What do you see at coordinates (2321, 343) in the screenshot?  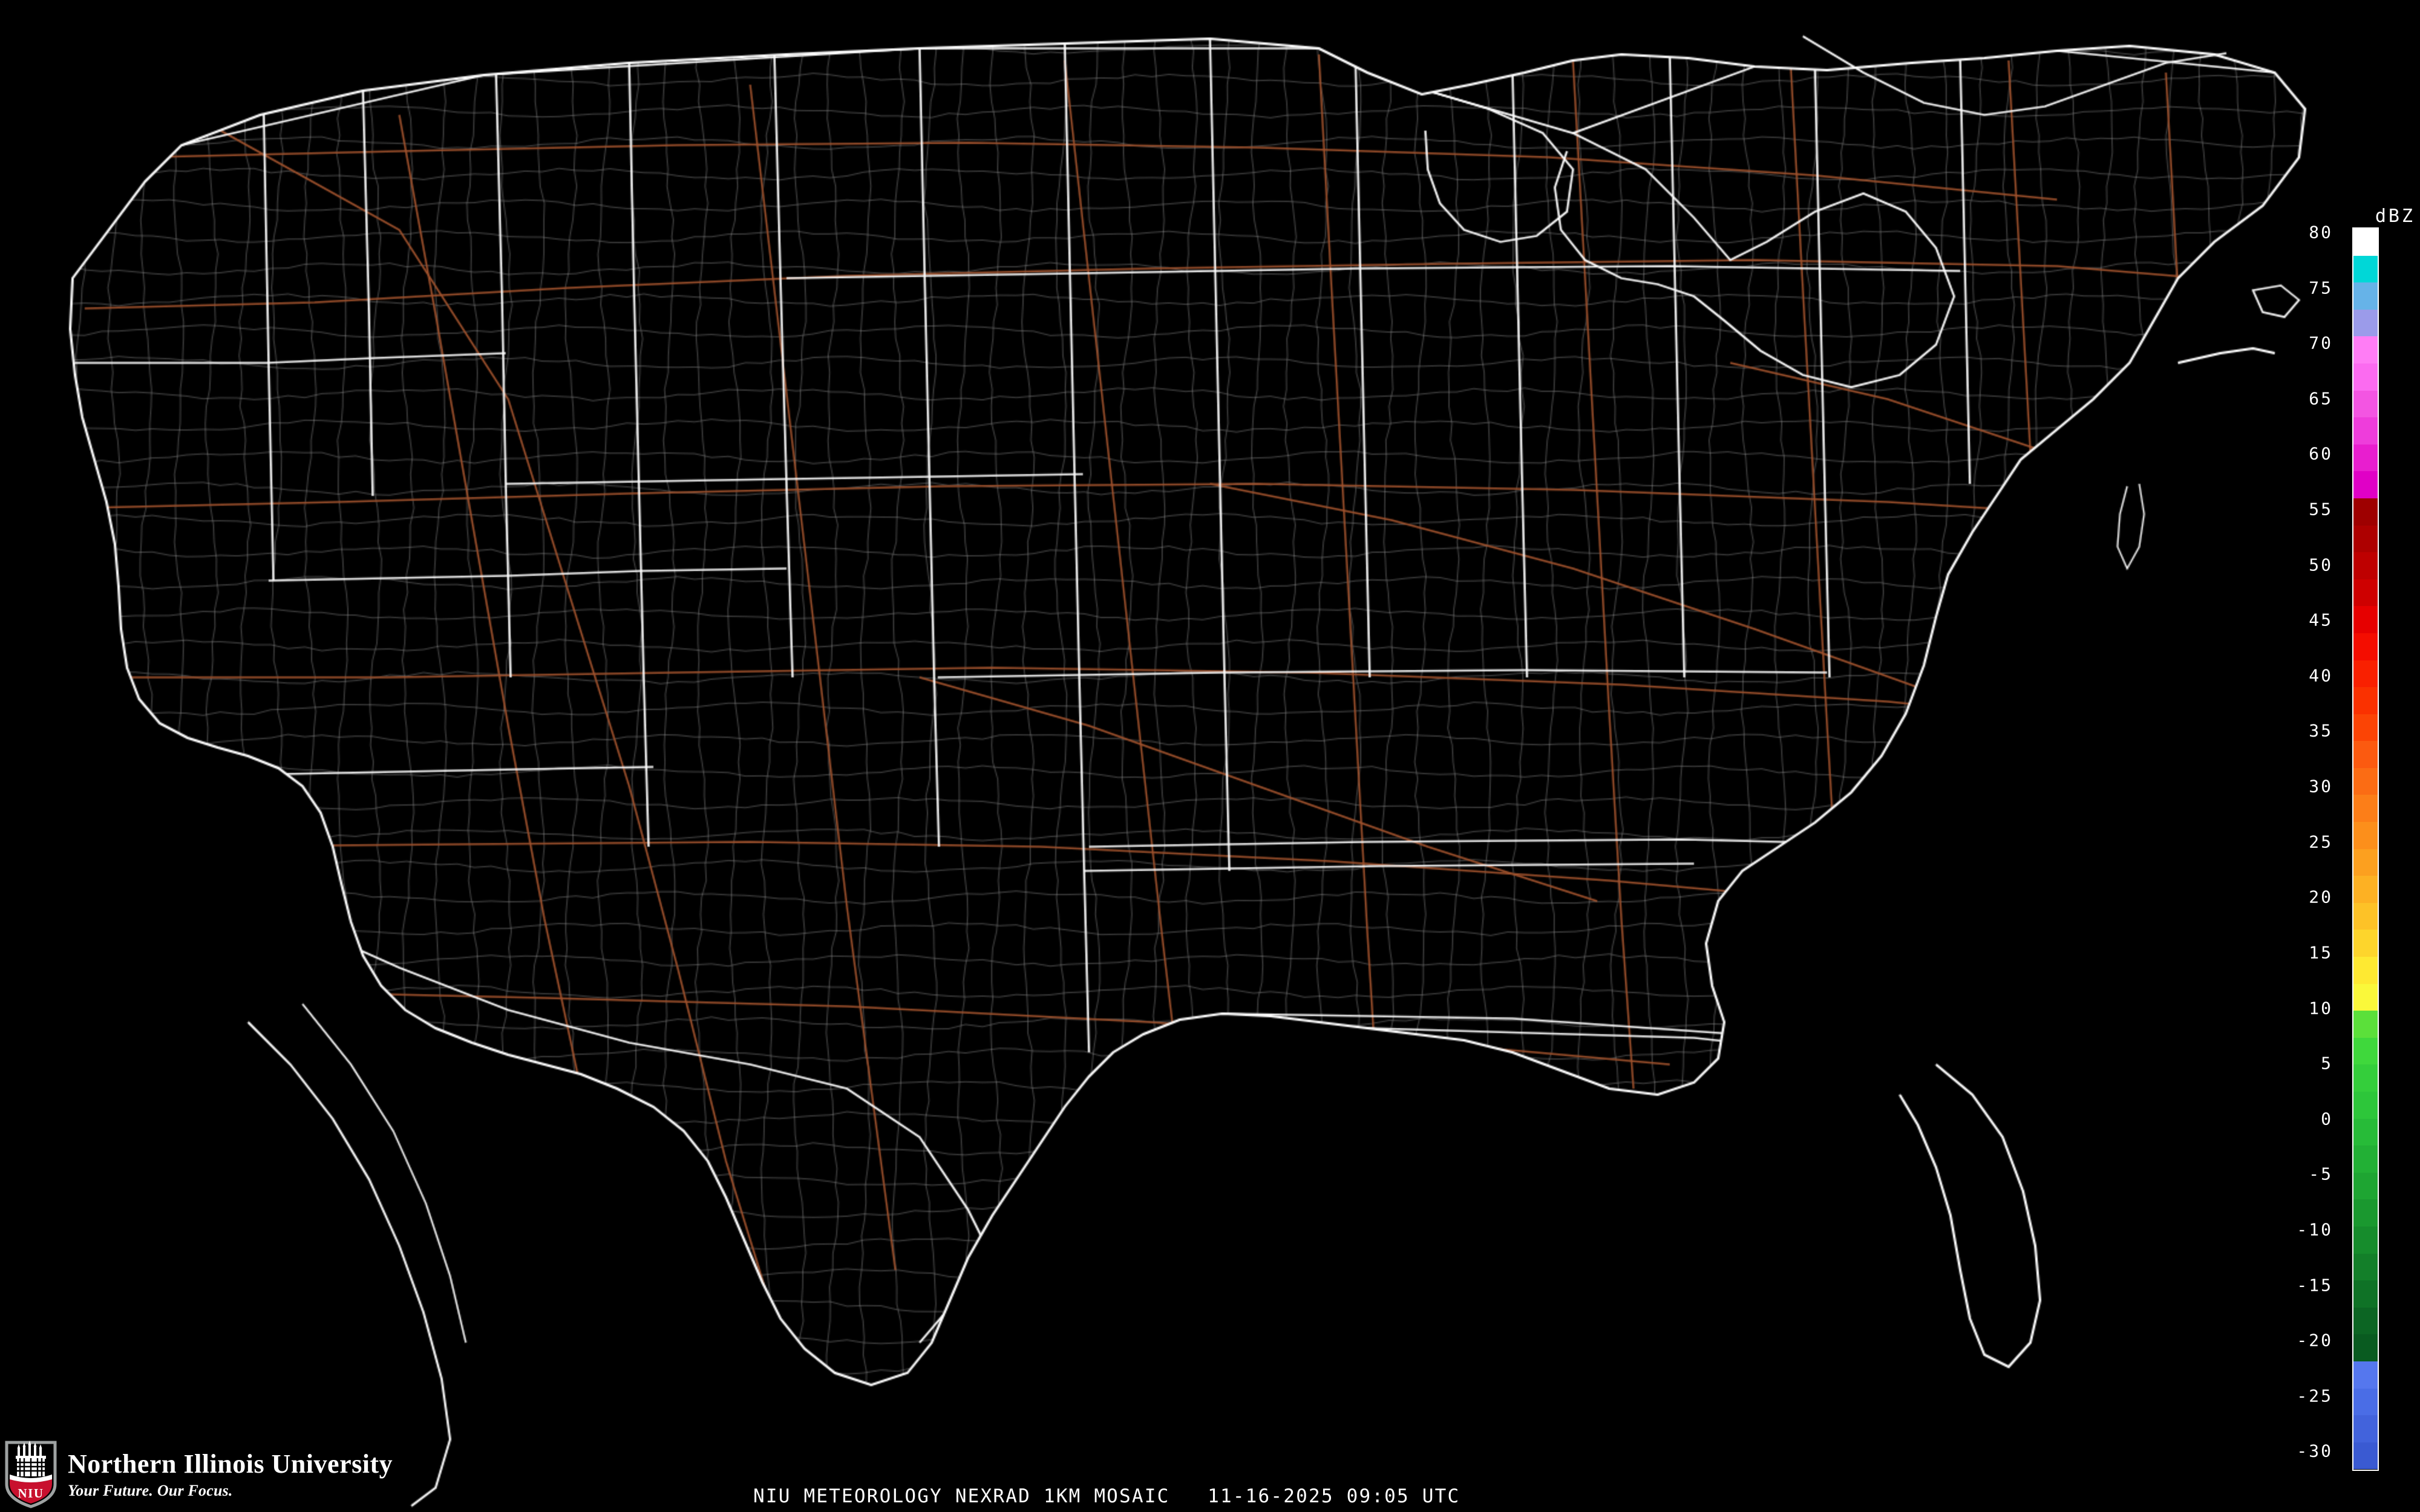 I see `colorbar-tick: 70` at bounding box center [2321, 343].